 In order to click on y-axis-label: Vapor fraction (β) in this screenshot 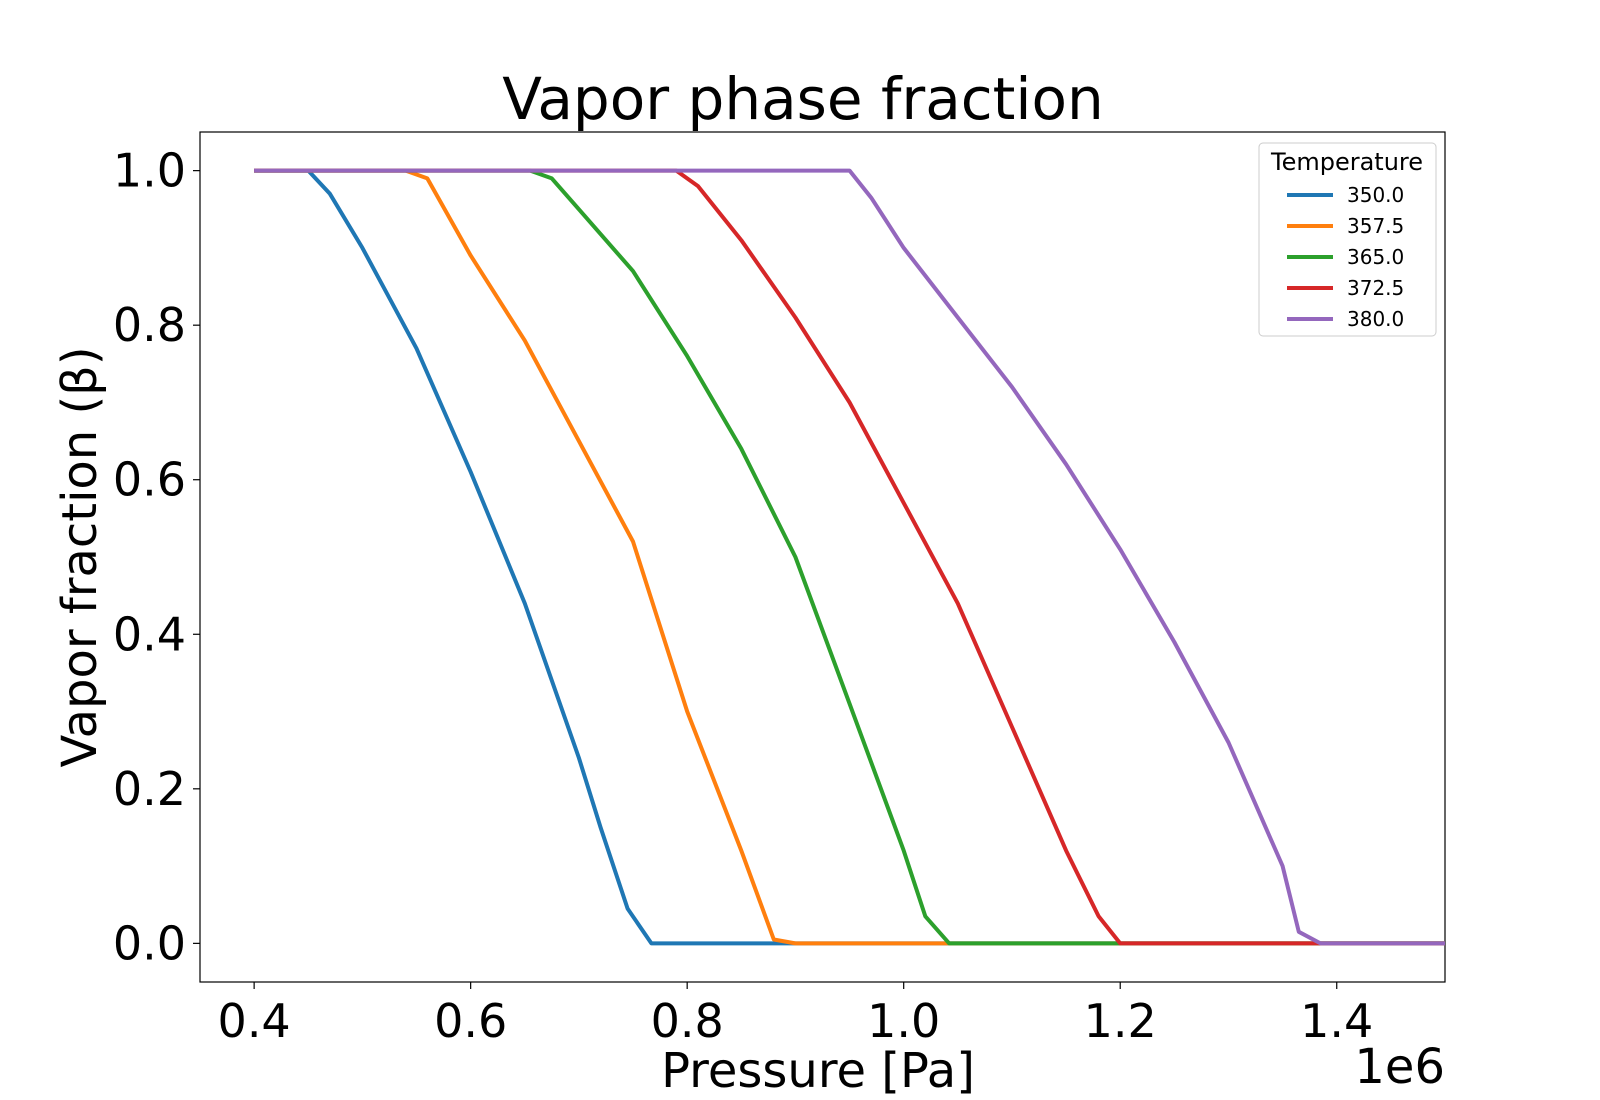, I will do `click(80, 556)`.